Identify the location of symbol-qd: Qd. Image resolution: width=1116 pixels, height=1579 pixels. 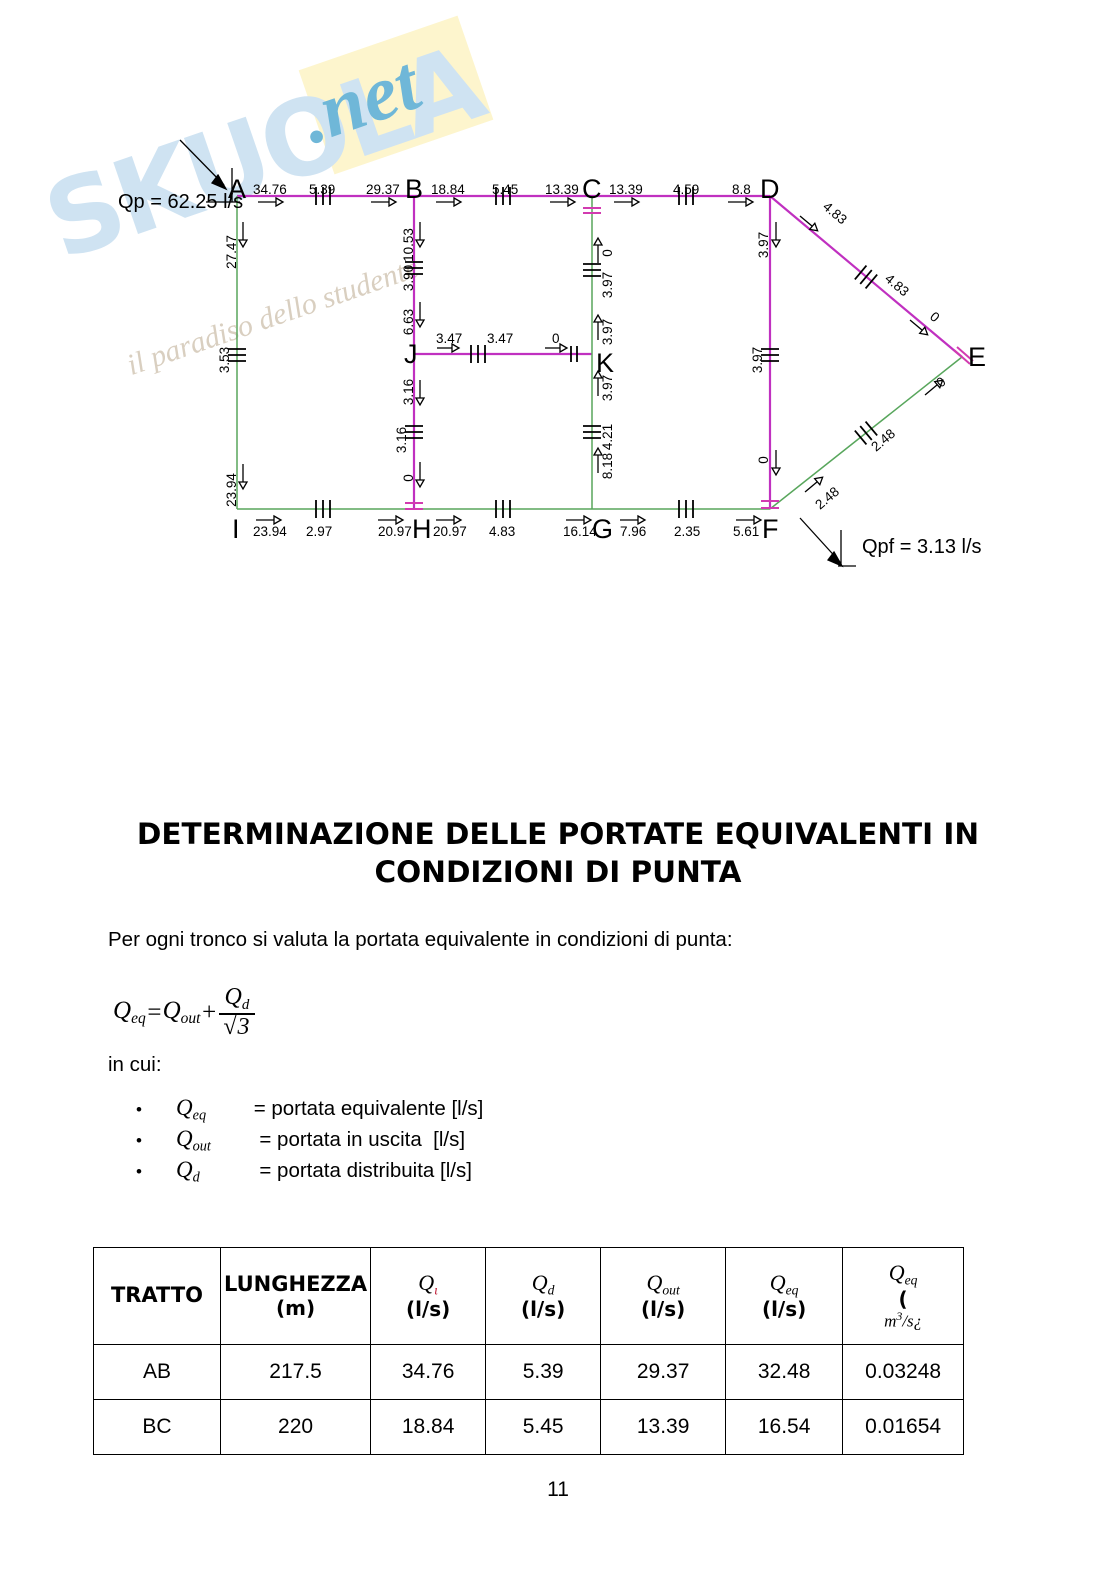
(188, 1171).